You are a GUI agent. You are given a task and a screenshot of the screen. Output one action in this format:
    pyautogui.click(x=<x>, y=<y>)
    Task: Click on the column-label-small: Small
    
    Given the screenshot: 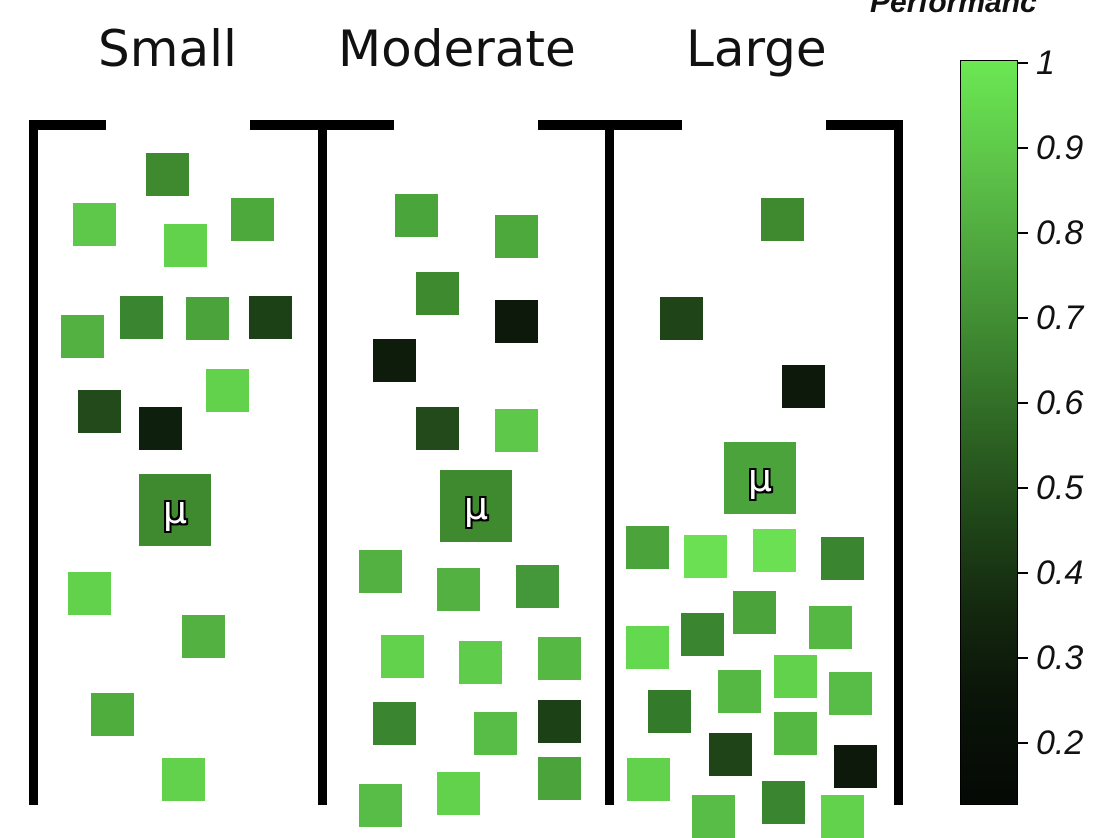 What is the action you would take?
    pyautogui.click(x=167, y=49)
    